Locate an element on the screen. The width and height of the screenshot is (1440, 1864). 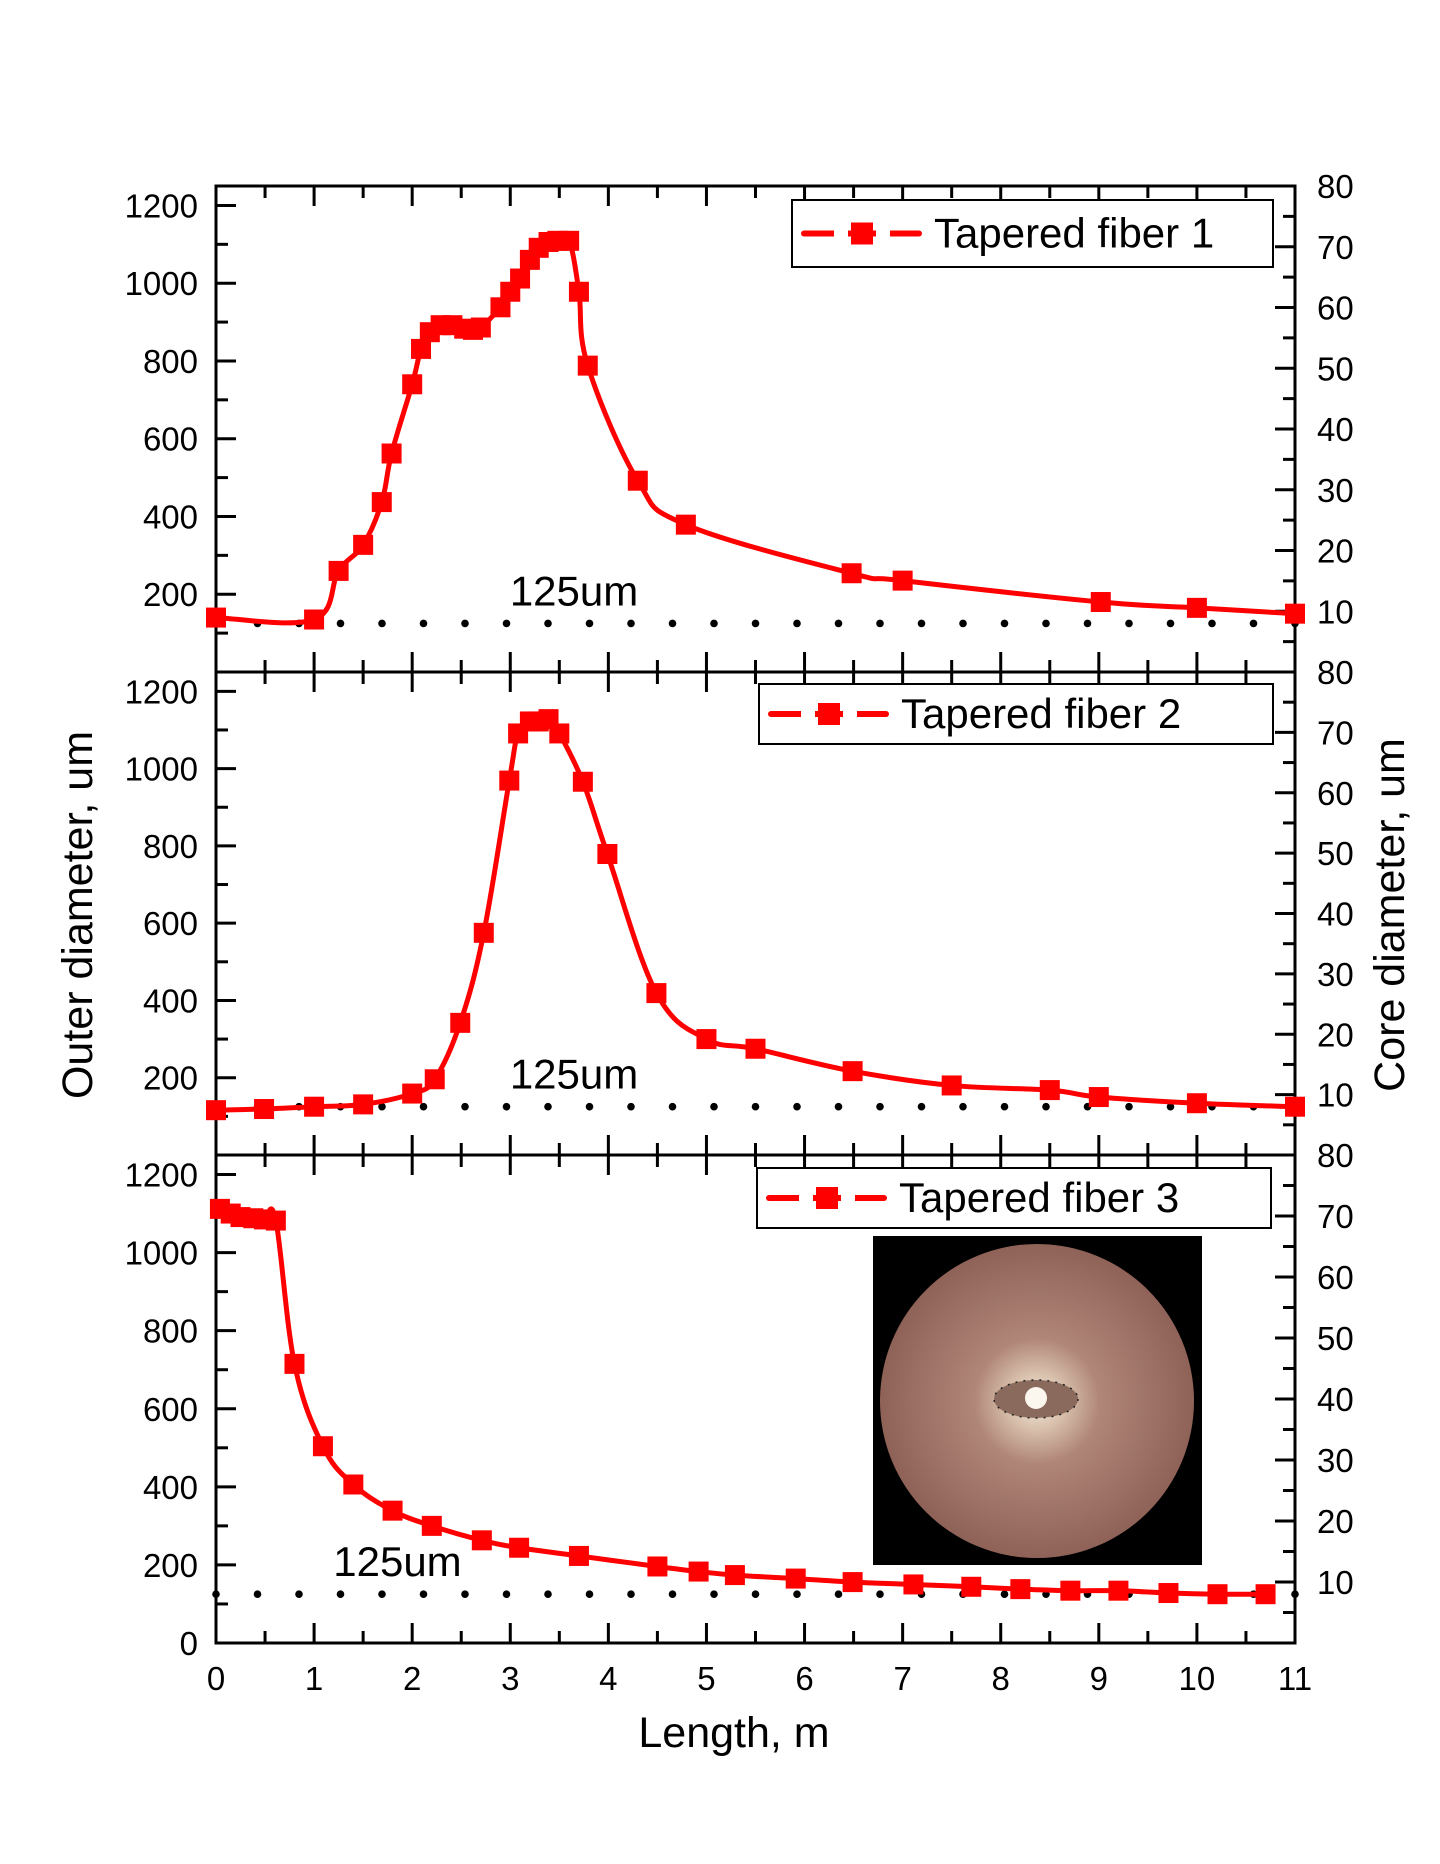
x-tick-label: 8 is located at coordinates (1001, 1678).